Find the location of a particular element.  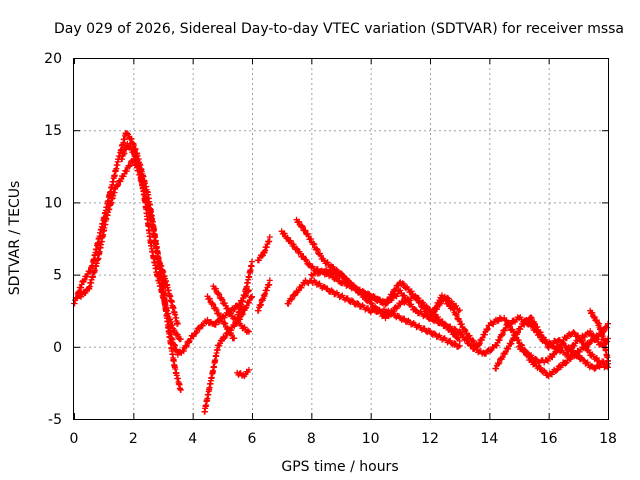

x-tick-label: 0 is located at coordinates (74, 439).